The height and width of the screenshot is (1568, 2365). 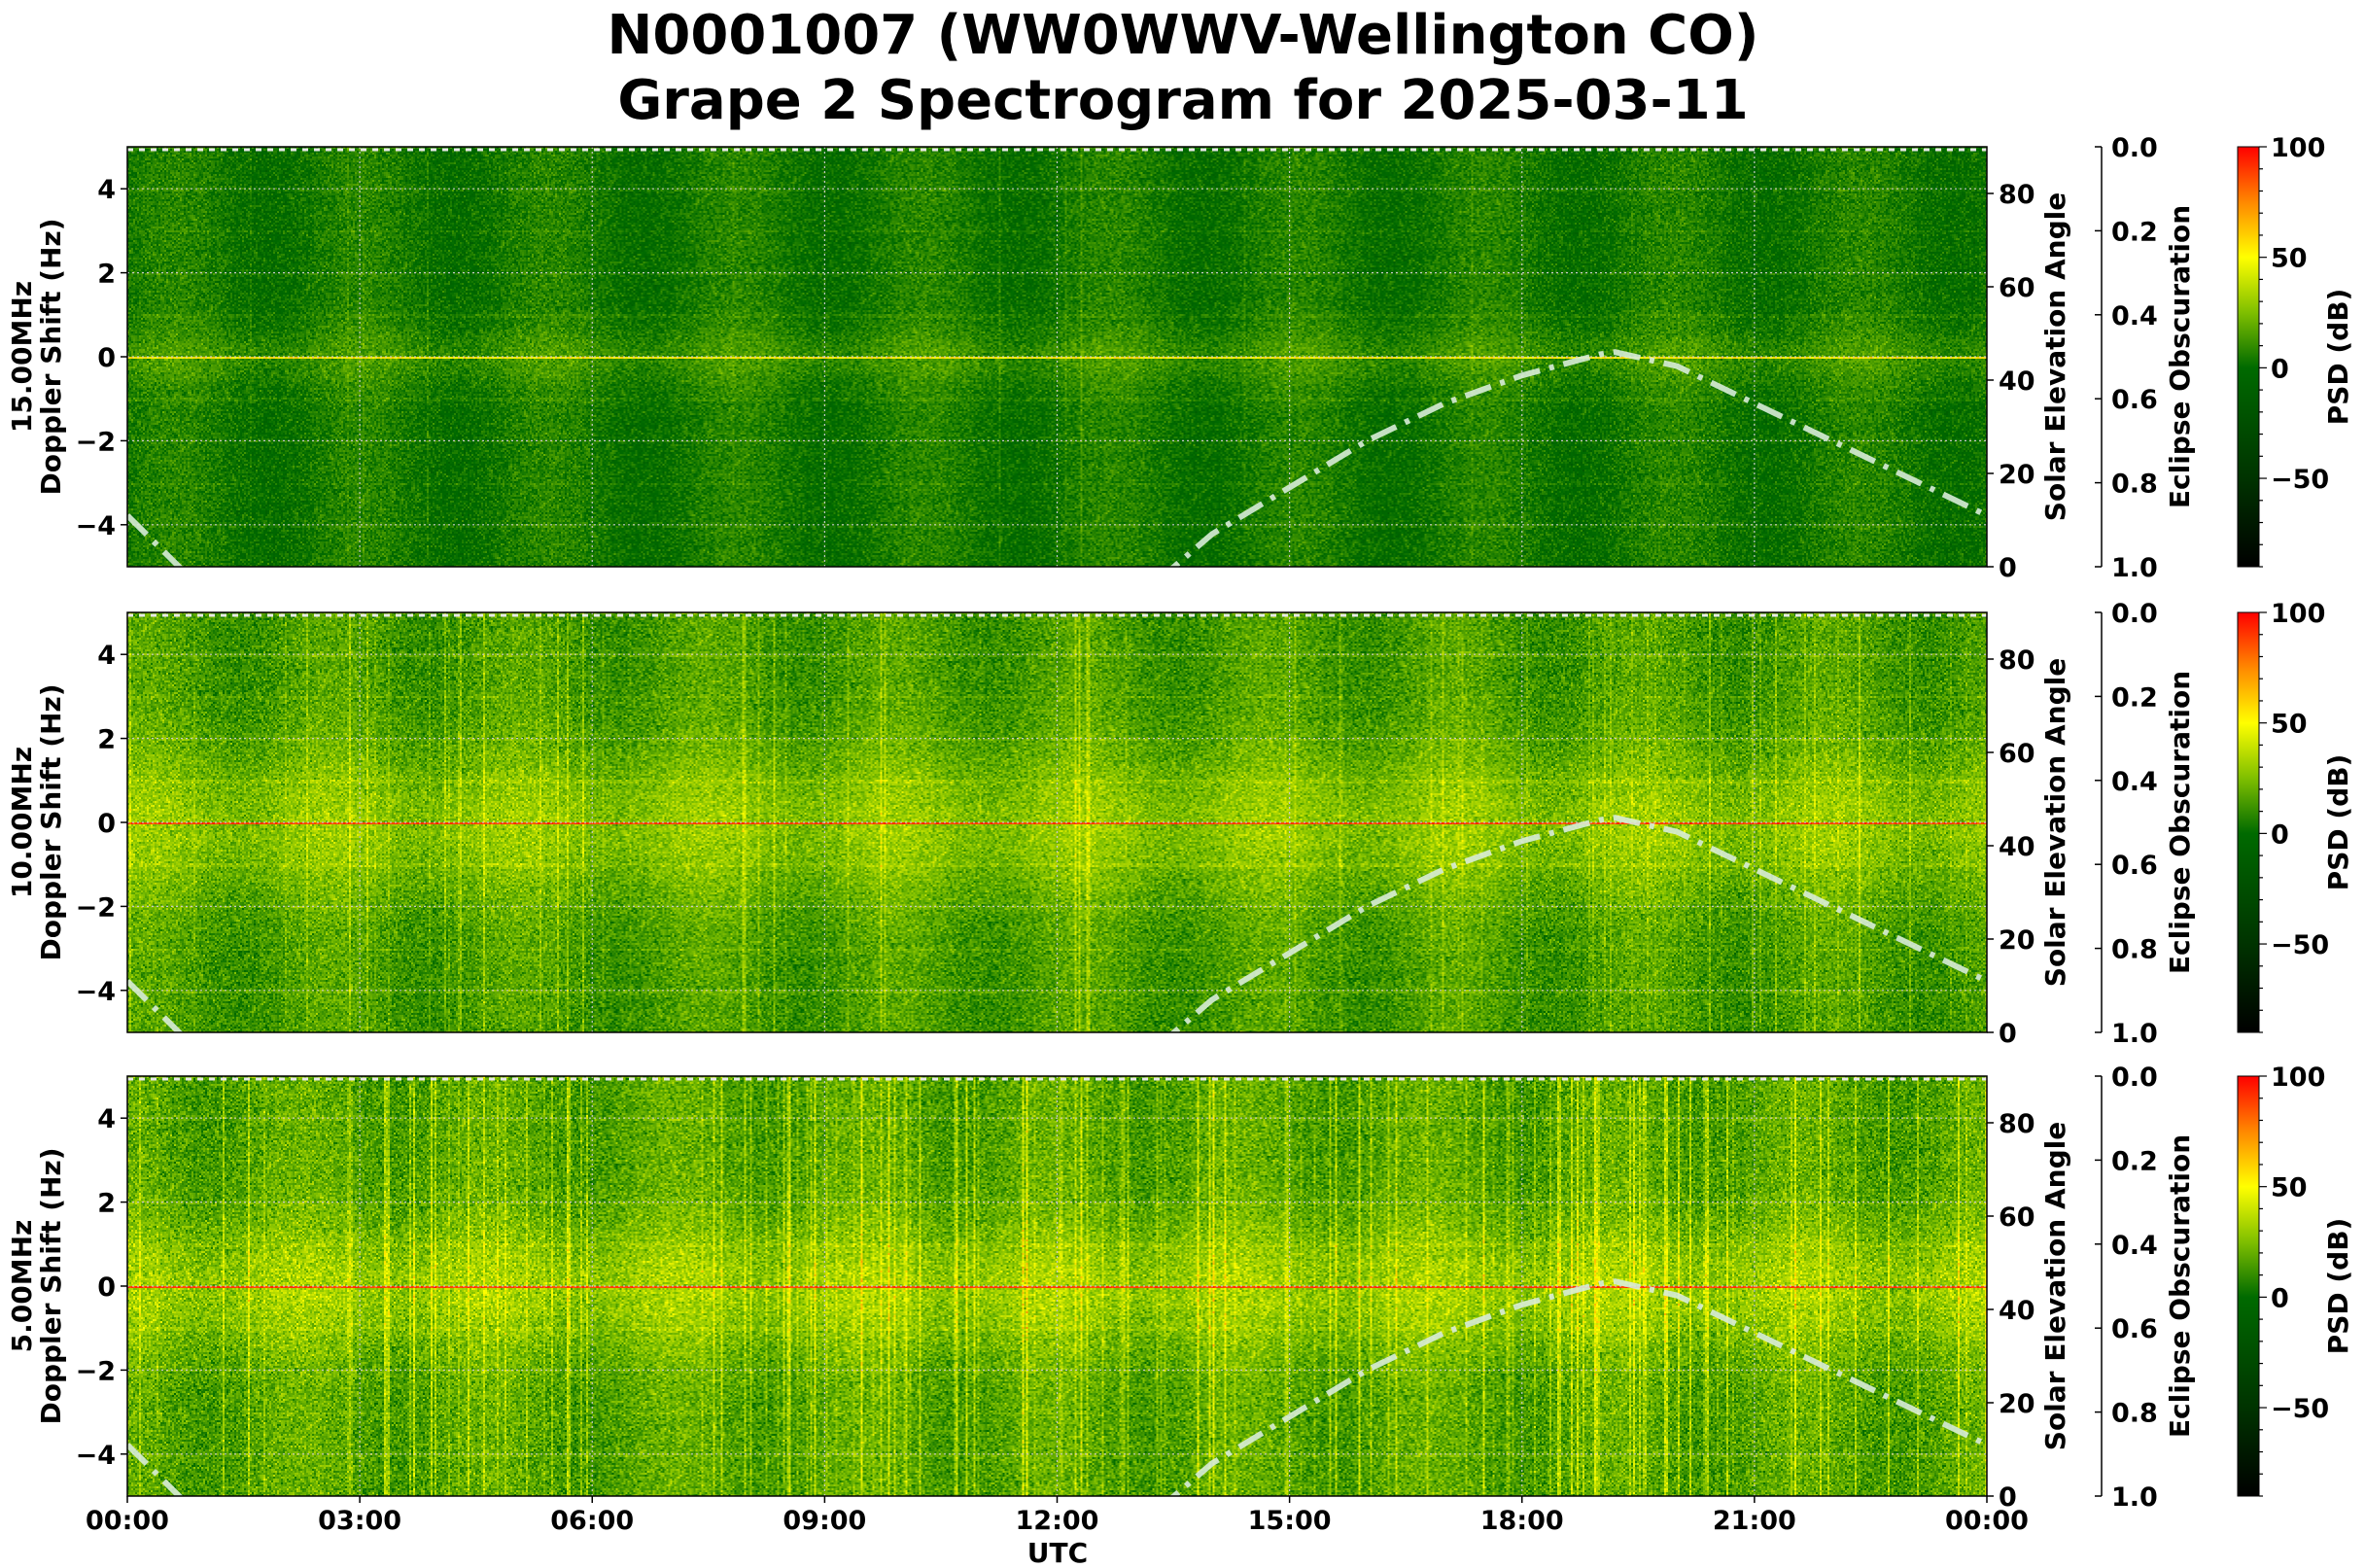 I want to click on chart-title-line-2: Grape 2 Spectrogram for 2025-03-11, so click(x=1182, y=100).